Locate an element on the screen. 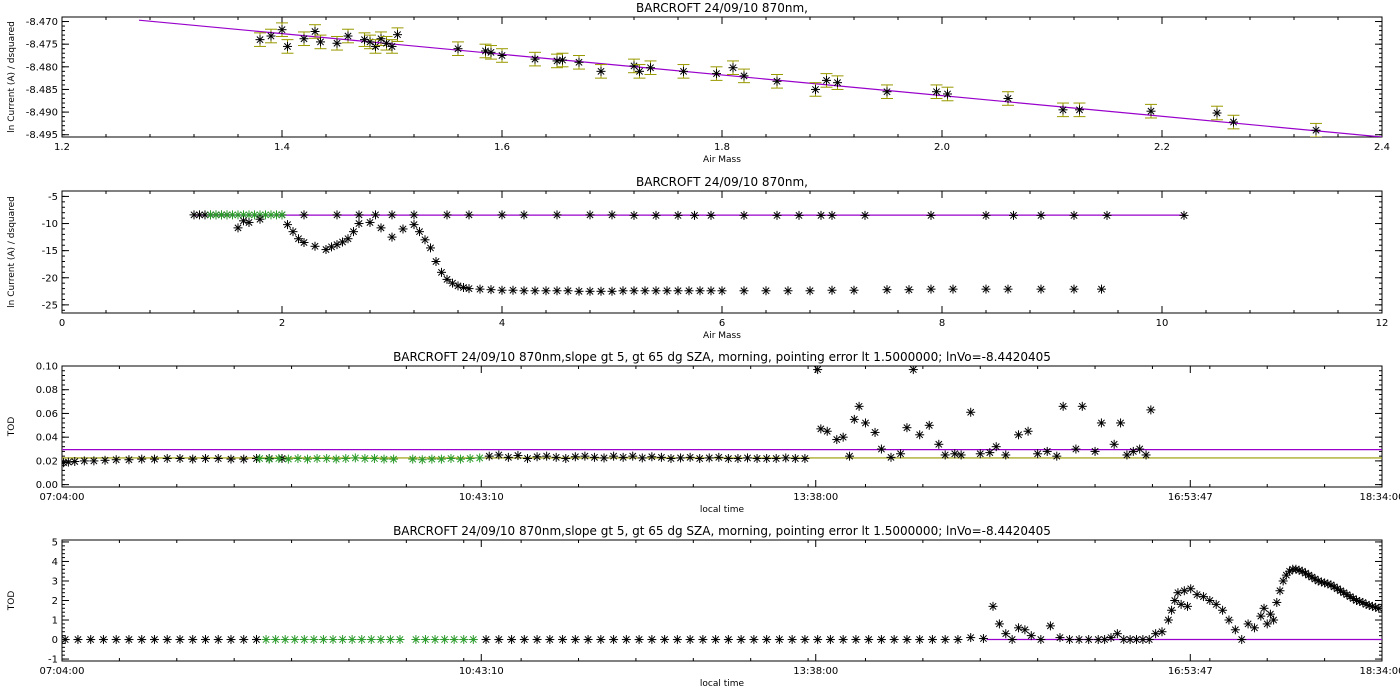 The width and height of the screenshot is (1400, 700). y-tick-label: -5 is located at coordinates (53, 197).